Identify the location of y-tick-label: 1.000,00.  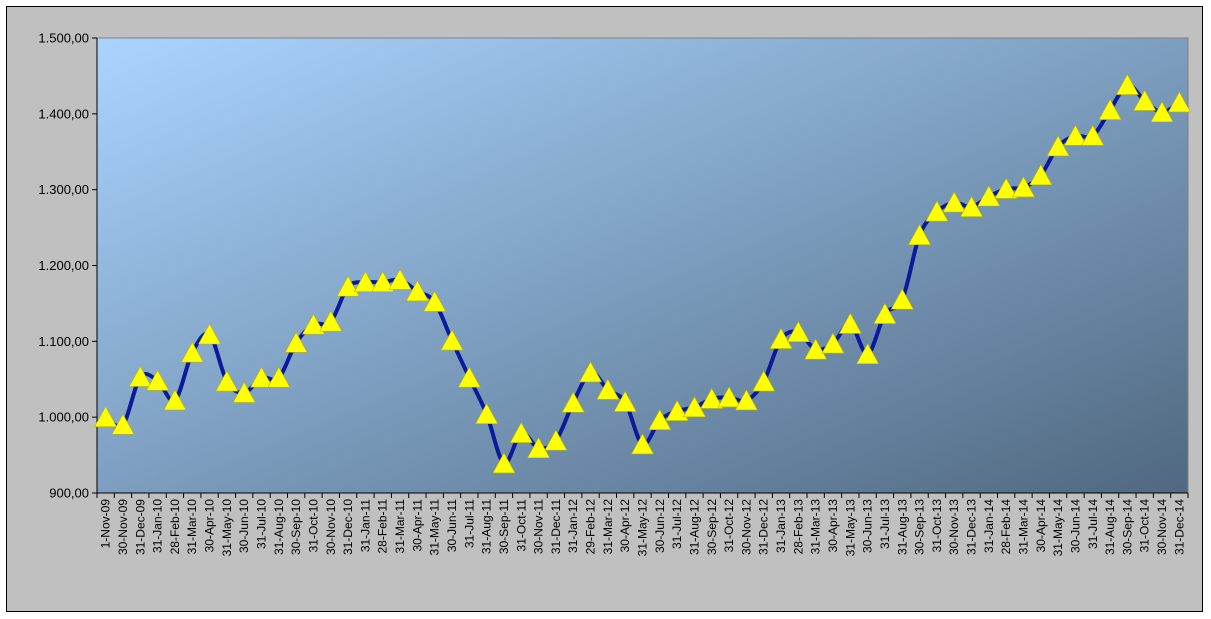
(63, 417).